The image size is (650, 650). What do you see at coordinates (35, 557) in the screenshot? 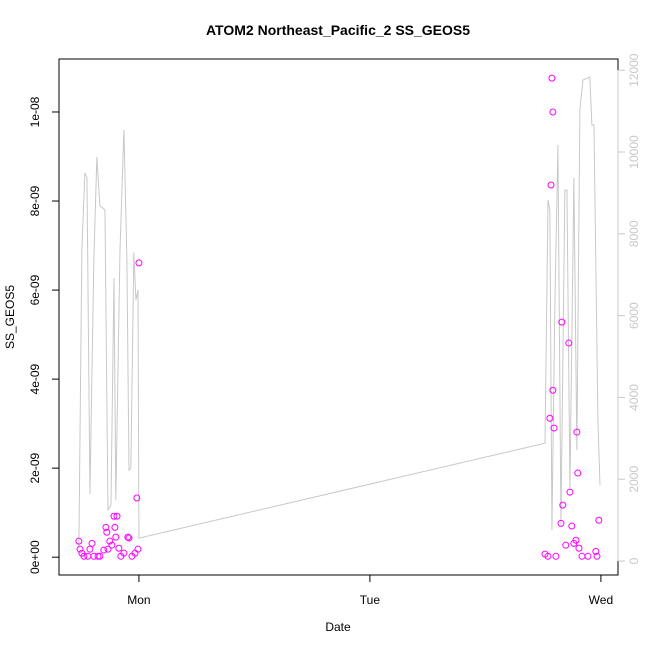
I see `y-tick-label: 0e+00` at bounding box center [35, 557].